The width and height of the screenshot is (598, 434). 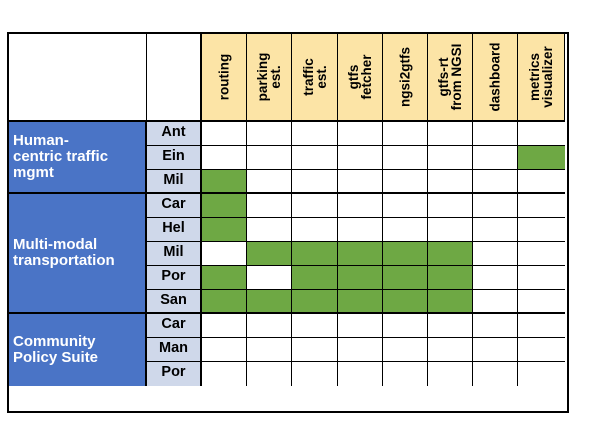 I want to click on column-header-label: parking est., so click(x=269, y=77).